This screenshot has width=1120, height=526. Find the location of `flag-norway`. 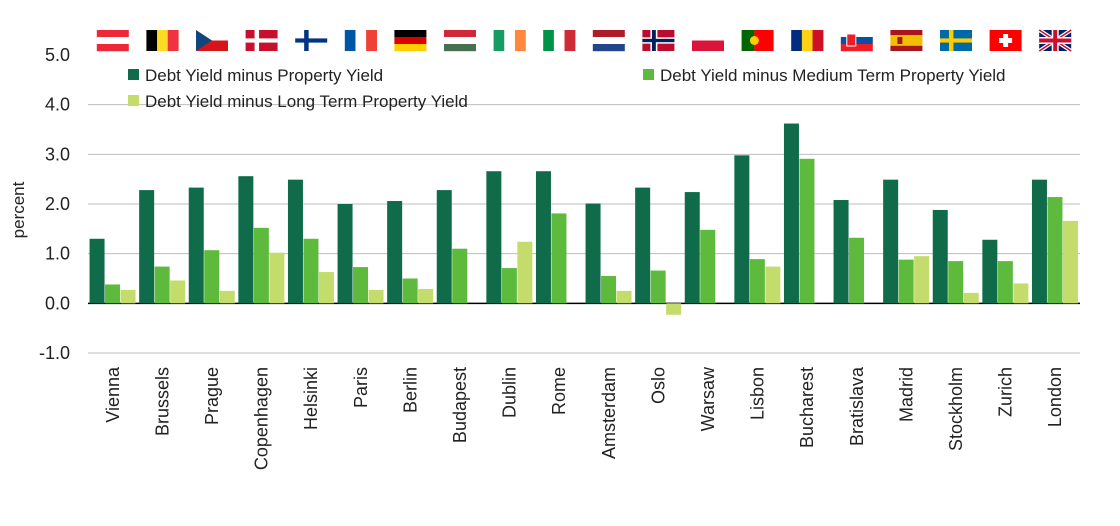

flag-norway is located at coordinates (658, 40).